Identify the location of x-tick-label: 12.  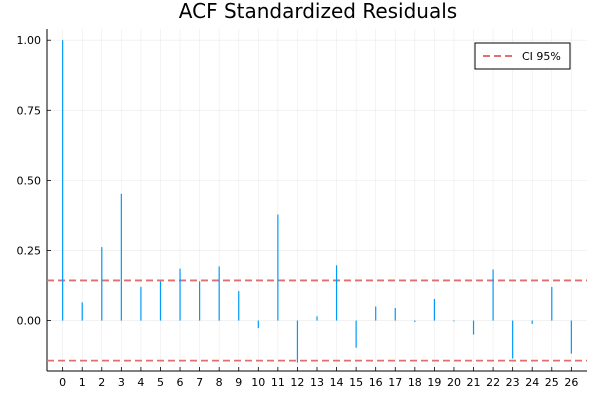
(297, 382).